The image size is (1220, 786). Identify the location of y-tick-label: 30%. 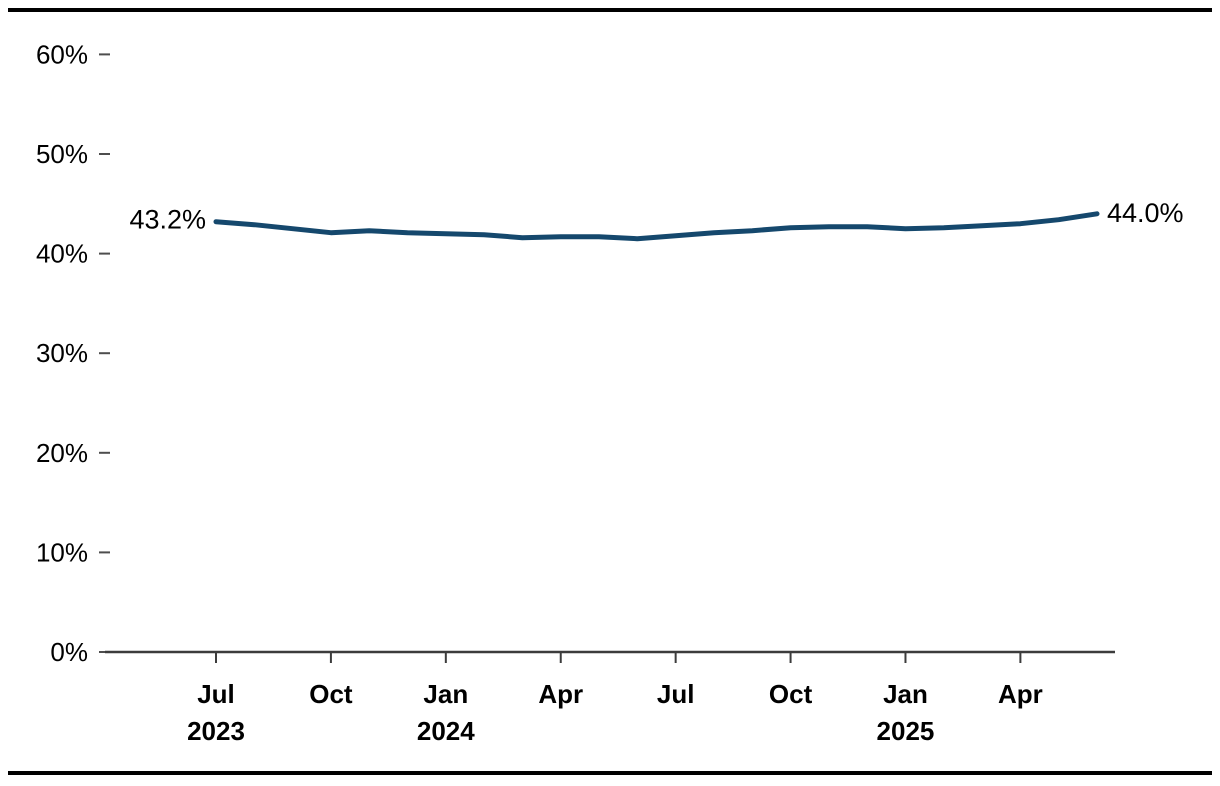
(62, 353).